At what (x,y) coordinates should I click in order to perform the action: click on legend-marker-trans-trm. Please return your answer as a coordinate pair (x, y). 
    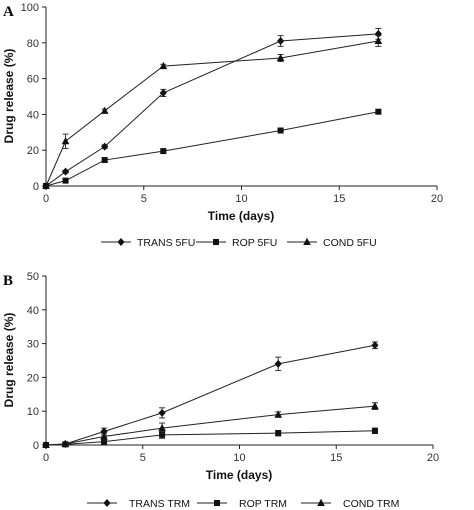
    Looking at the image, I should click on (107, 503).